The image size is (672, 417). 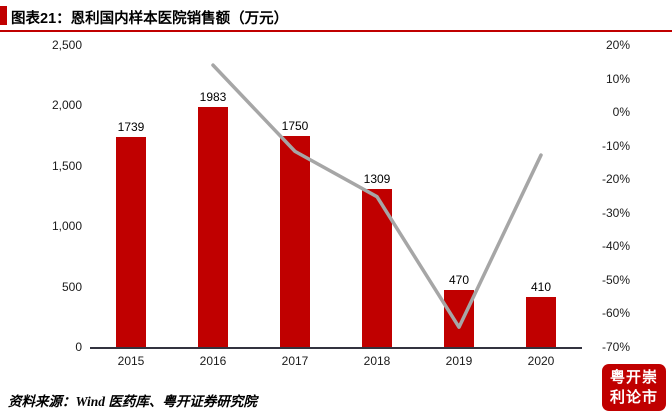 What do you see at coordinates (131, 361) in the screenshot?
I see `x-axis-tick-2015: 2015` at bounding box center [131, 361].